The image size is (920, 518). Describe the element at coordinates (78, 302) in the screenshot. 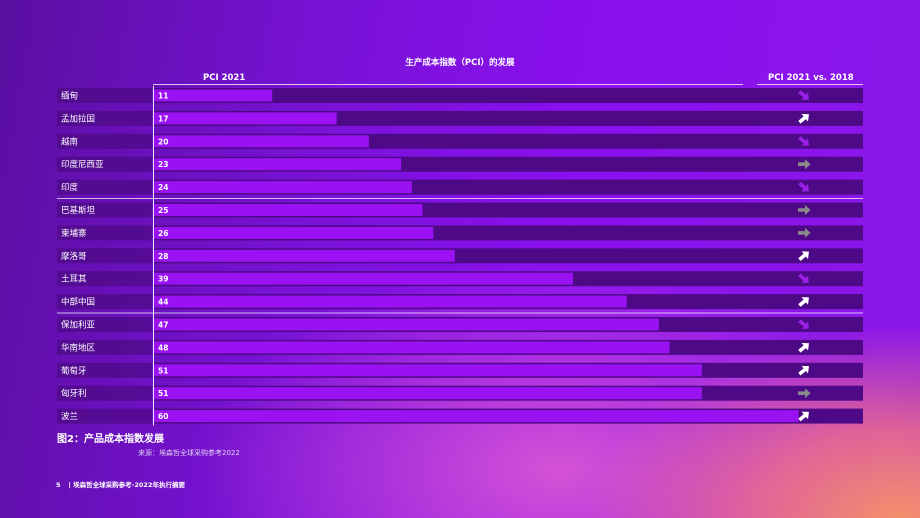

I see `category-label: 中部中国` at that location.